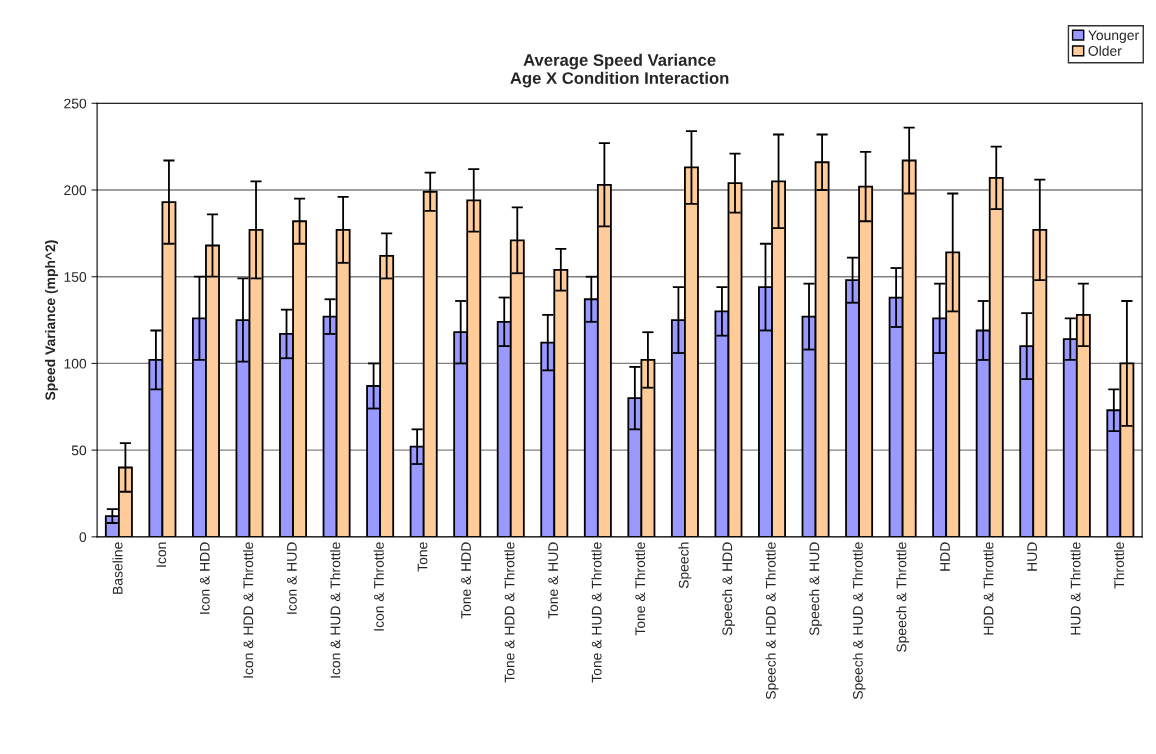 The height and width of the screenshot is (754, 1156). Describe the element at coordinates (161, 554) in the screenshot. I see `x-tick-label: Icon` at that location.